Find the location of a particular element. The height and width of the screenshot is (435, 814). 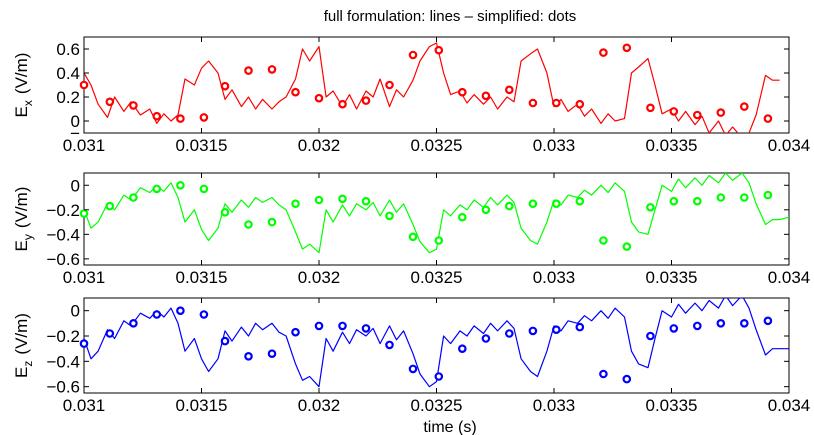

y-axis-label-subscript: z is located at coordinates (28, 364).